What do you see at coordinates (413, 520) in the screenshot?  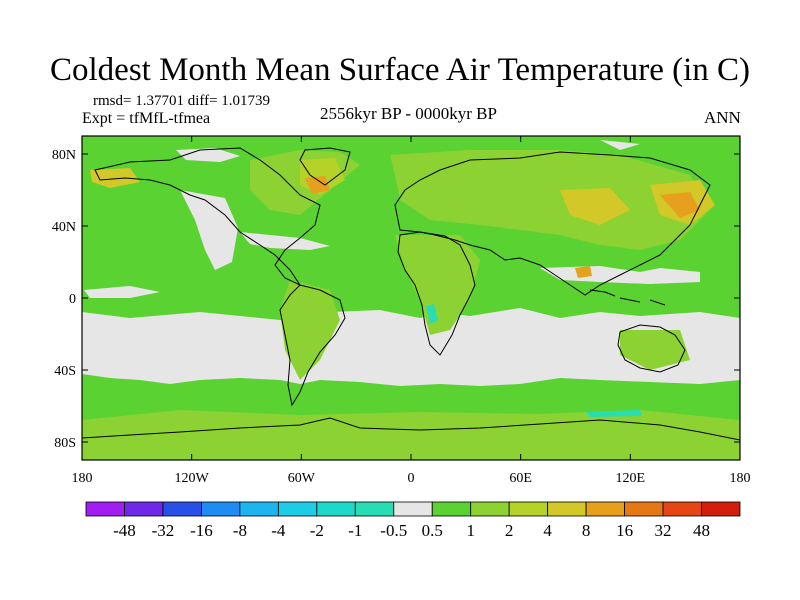 I see `colorbar: -48 -32 -16 -8 -4 -2 -1 -0.5 0.5 1 2 4 8 16 32 48` at bounding box center [413, 520].